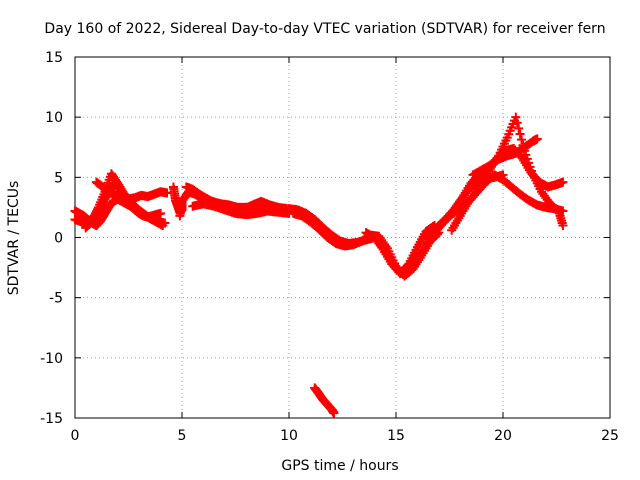 This screenshot has width=640, height=480. What do you see at coordinates (14, 238) in the screenshot?
I see `y-axis-label: SDTVAR / TECUs` at bounding box center [14, 238].